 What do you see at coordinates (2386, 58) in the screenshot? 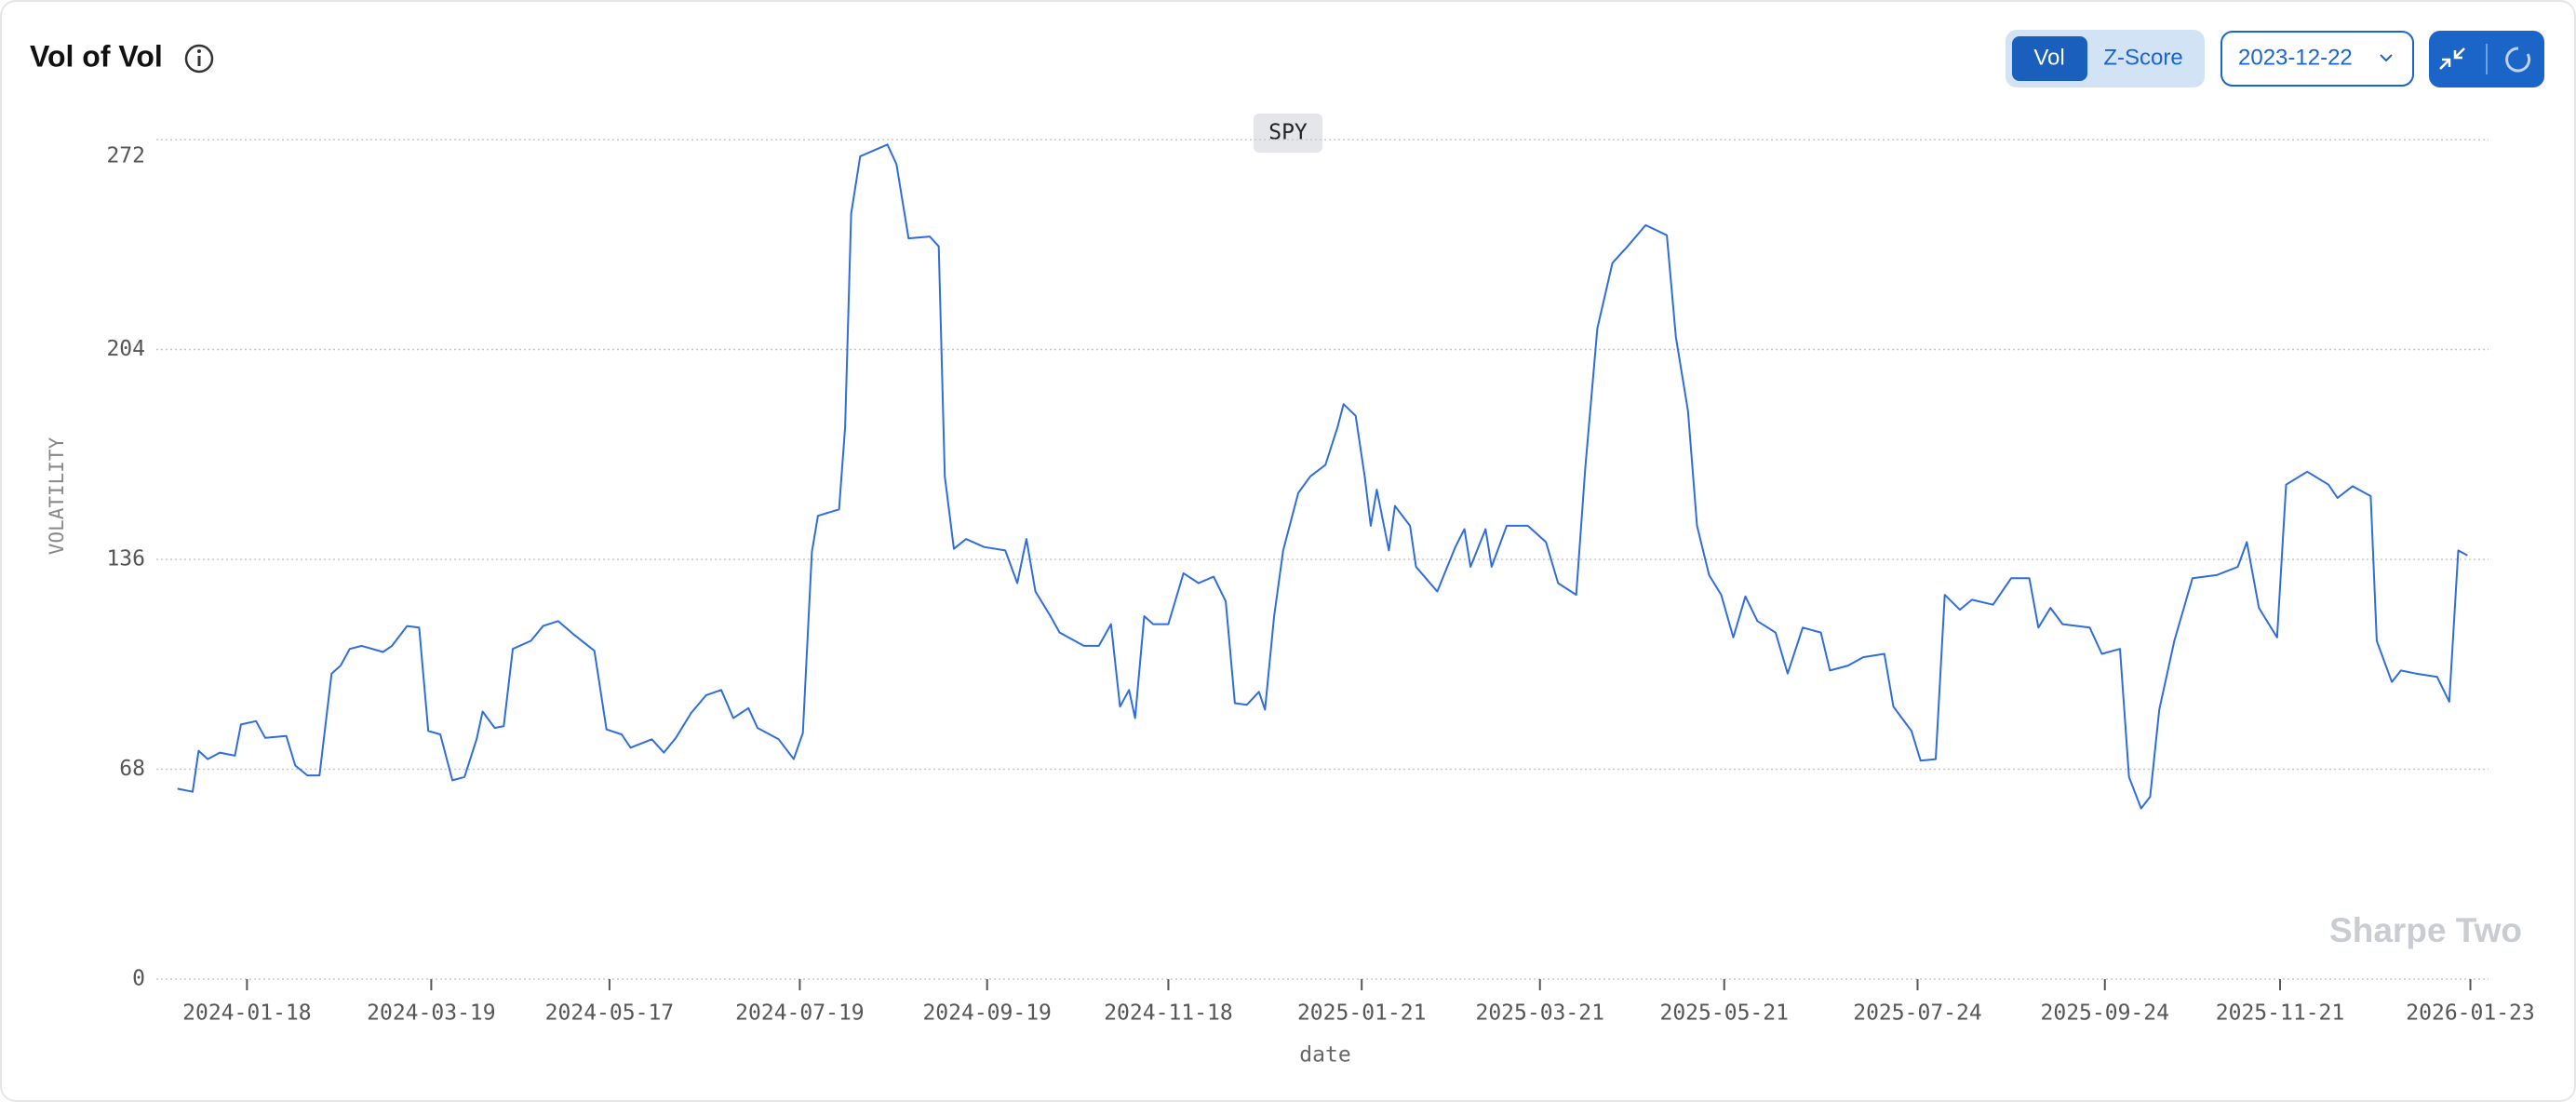
I see `chevron-icon` at bounding box center [2386, 58].